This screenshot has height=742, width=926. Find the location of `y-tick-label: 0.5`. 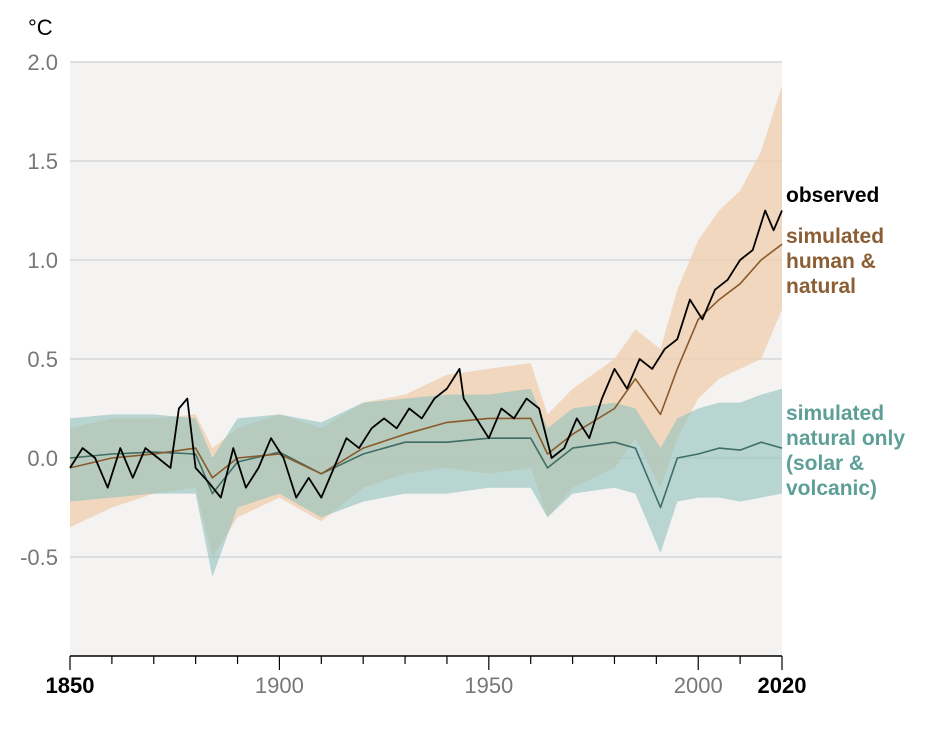

y-tick-label: 0.5 is located at coordinates (42, 359).